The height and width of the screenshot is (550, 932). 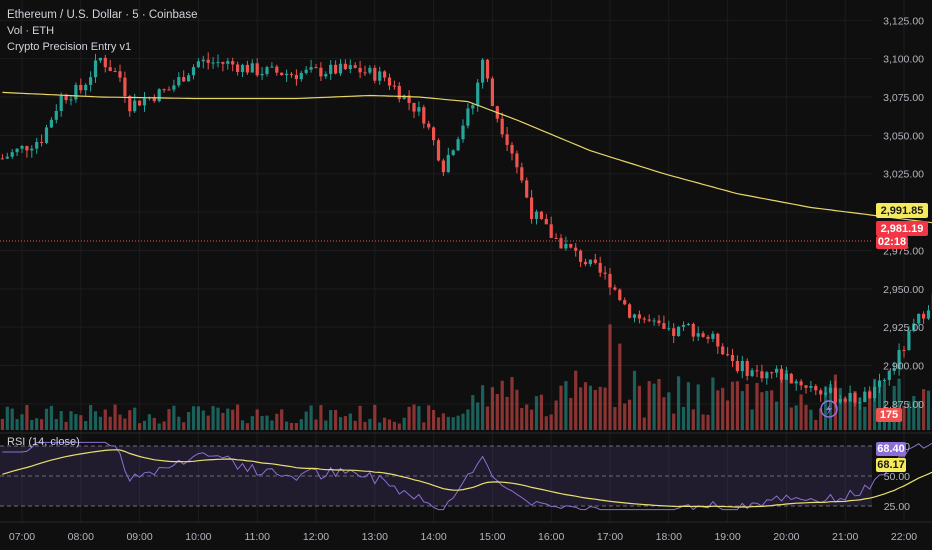 I want to click on rsi-tick-label: 50.00, so click(x=897, y=477).